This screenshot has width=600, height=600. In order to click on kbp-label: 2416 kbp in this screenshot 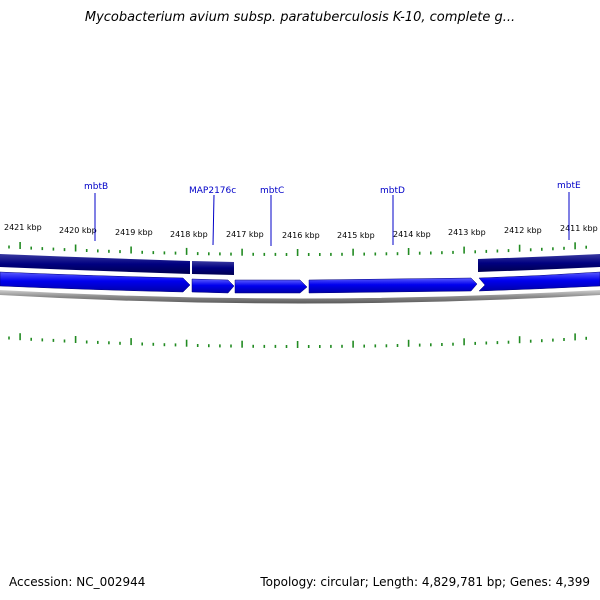, I will do `click(301, 235)`.